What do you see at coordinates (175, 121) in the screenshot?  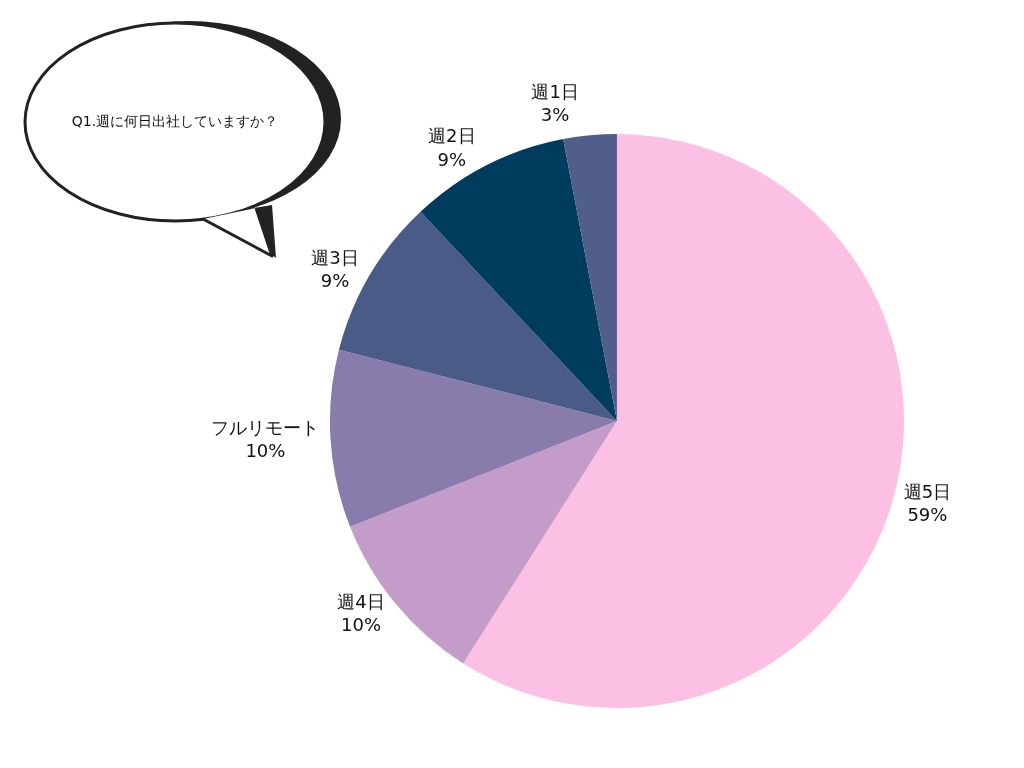 I see `text: Q1.週に何日出社していますか？` at bounding box center [175, 121].